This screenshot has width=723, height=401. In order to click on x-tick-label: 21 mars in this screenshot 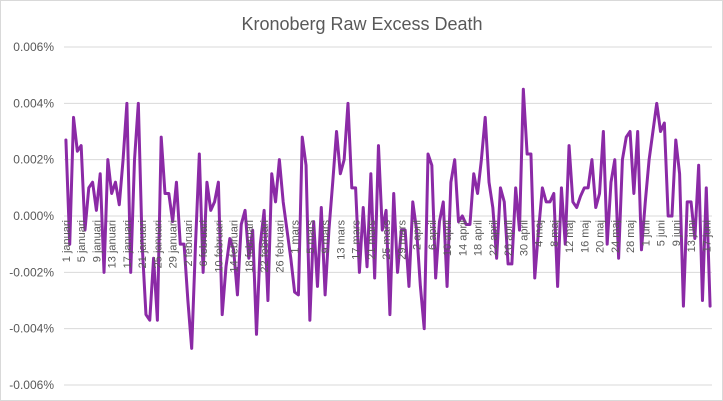, I will do `click(372, 240)`.